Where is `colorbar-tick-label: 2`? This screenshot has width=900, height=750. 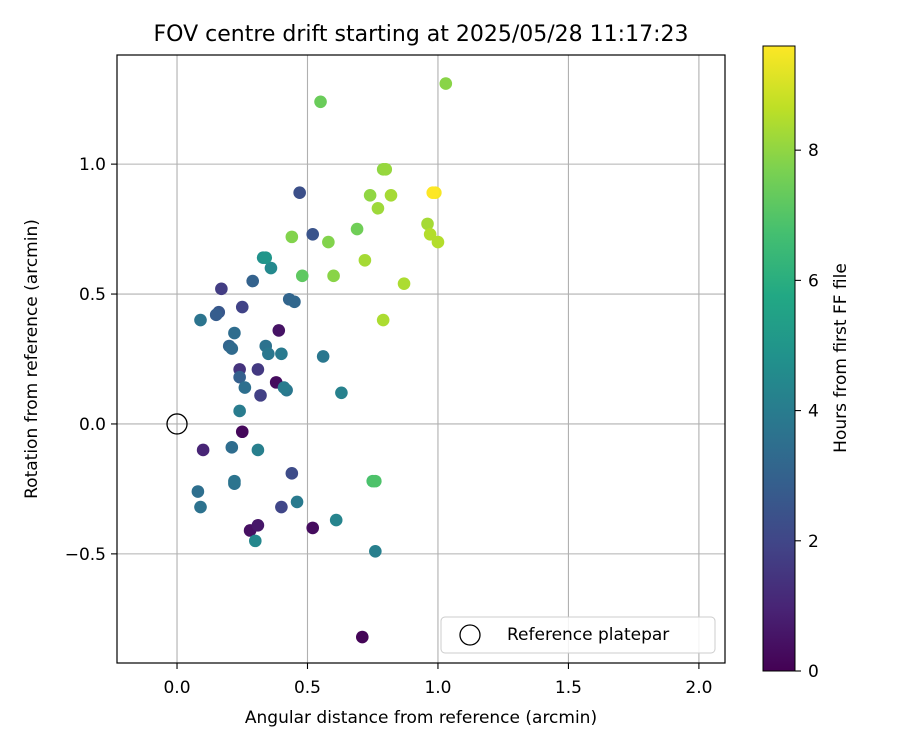 colorbar-tick-label: 2 is located at coordinates (813, 542).